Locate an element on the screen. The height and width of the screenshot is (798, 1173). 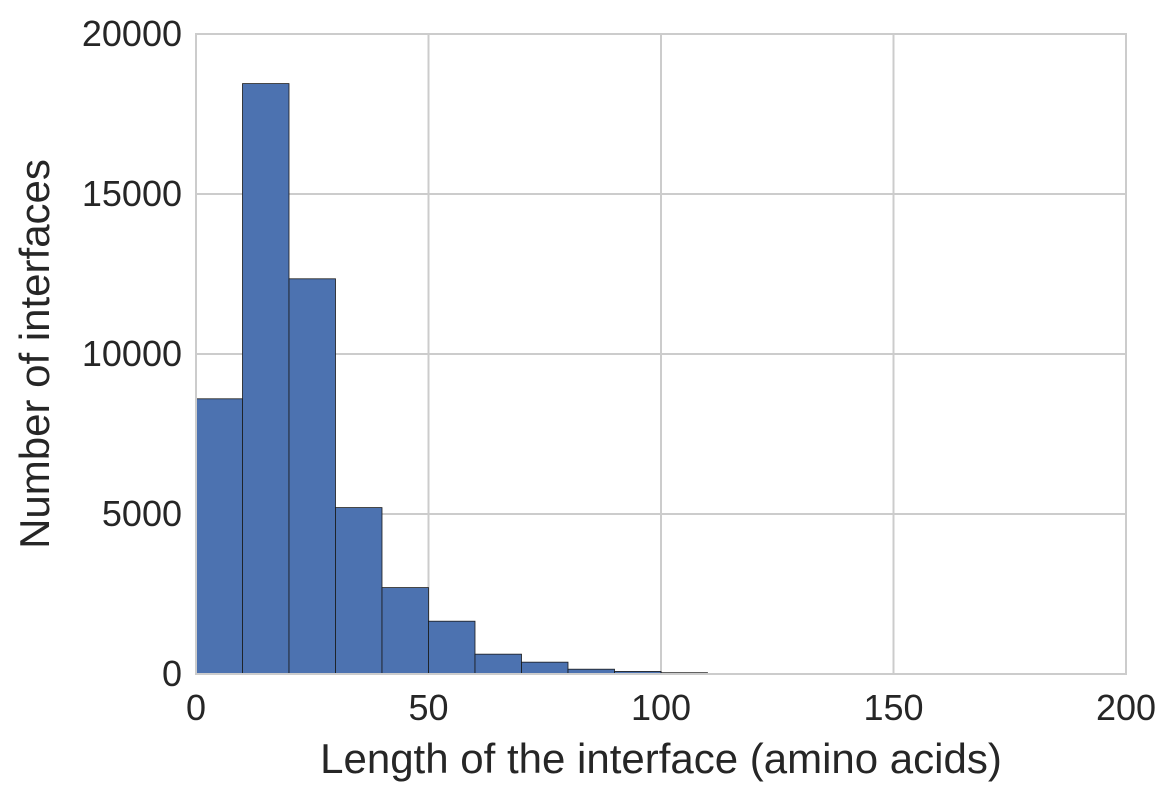
y-tick-label: 15000 is located at coordinates (132, 193).